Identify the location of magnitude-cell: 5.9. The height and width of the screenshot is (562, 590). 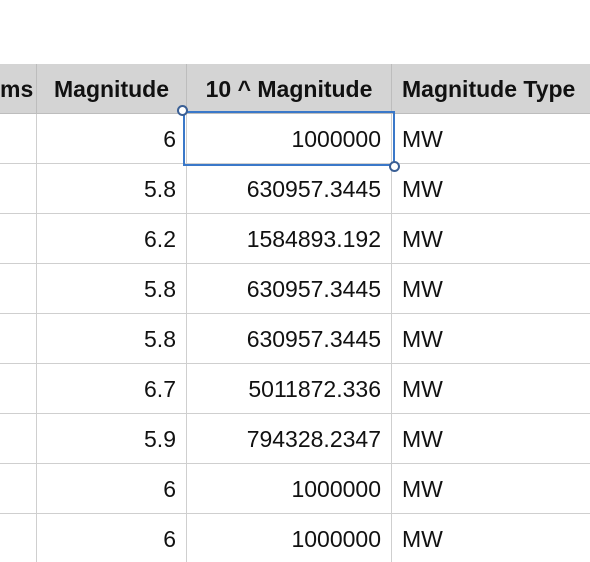
(160, 439).